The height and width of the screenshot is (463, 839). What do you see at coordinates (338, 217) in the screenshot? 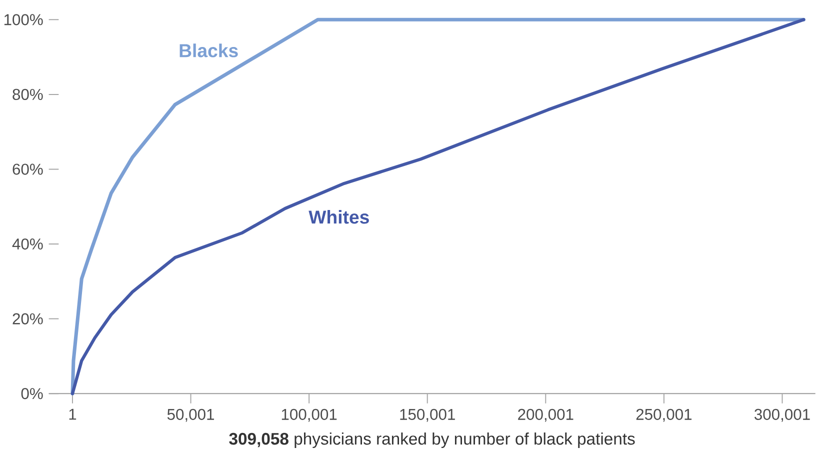
I see `series-label: Whites` at bounding box center [338, 217].